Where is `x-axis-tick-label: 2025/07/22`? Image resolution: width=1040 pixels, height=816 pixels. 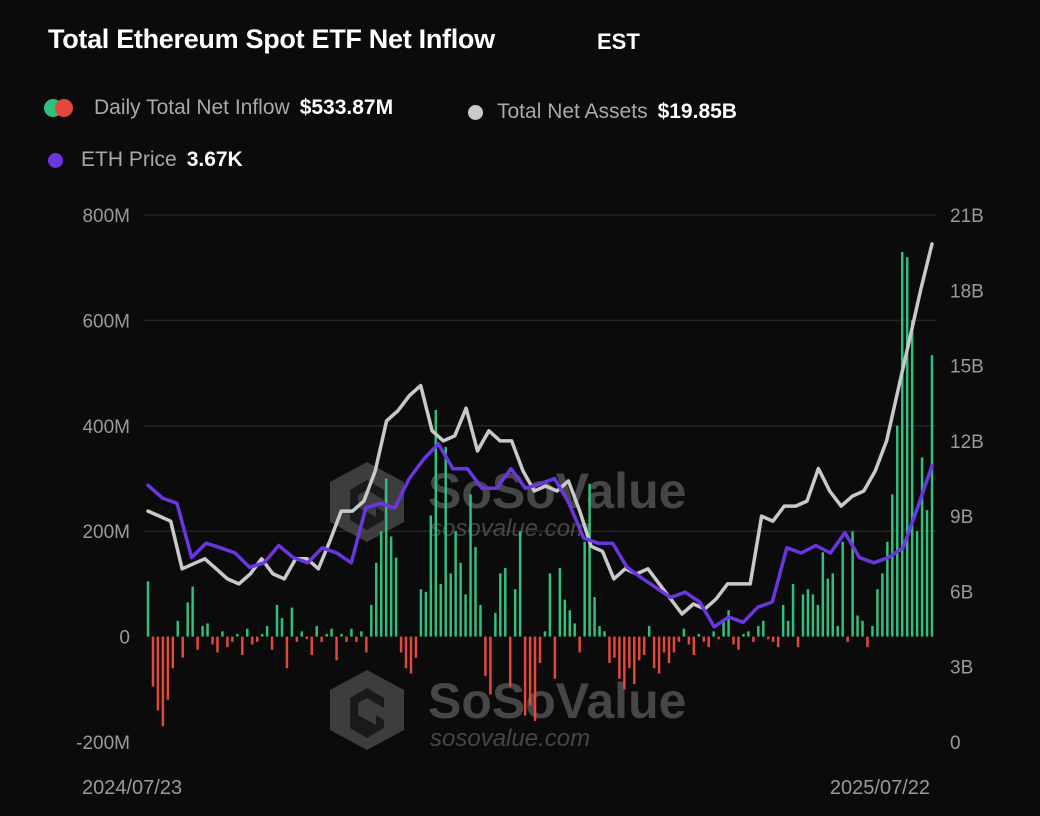
x-axis-tick-label: 2025/07/22 is located at coordinates (880, 788).